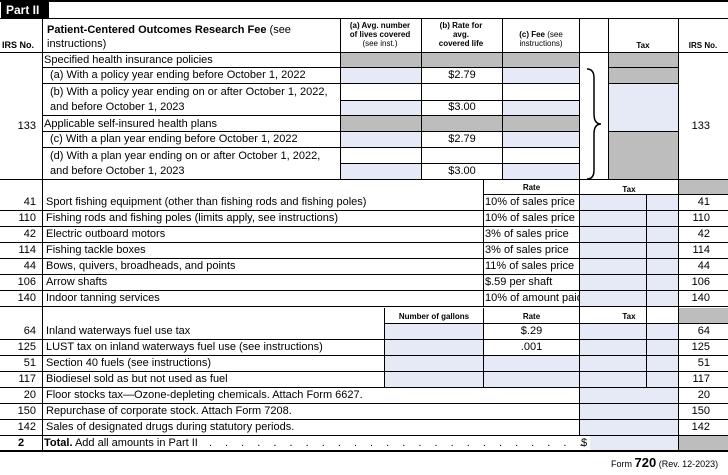 The width and height of the screenshot is (728, 475). What do you see at coordinates (700, 411) in the screenshot?
I see `other-row-code-right: 150` at bounding box center [700, 411].